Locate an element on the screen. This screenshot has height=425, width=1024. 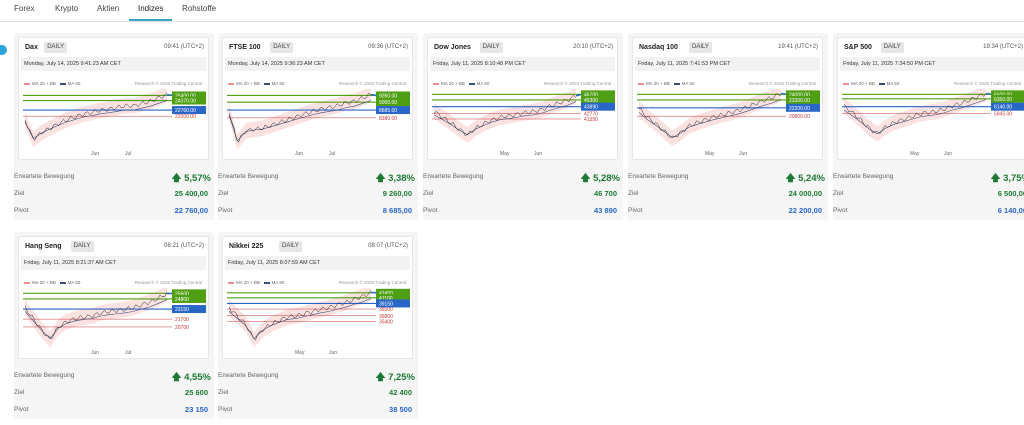
analysis-date: Friday, July 11, 2025 8:21:37 AM CET is located at coordinates (70, 263).